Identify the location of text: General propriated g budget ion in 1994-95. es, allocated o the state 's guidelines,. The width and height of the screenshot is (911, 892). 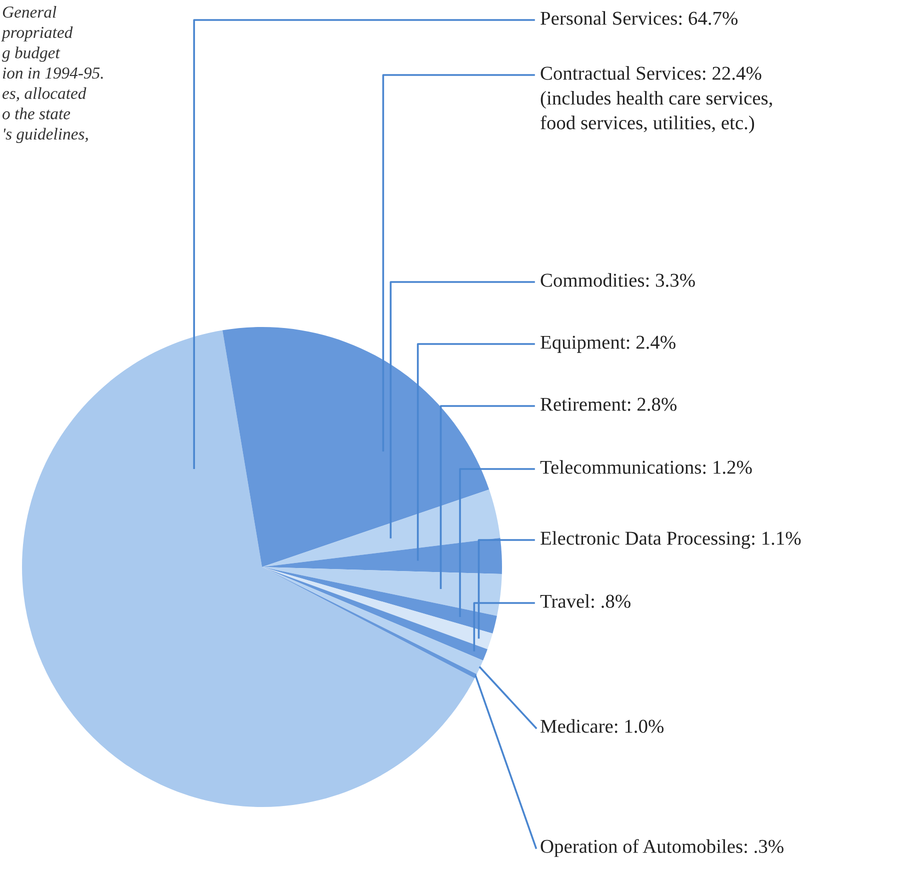
(52, 75).